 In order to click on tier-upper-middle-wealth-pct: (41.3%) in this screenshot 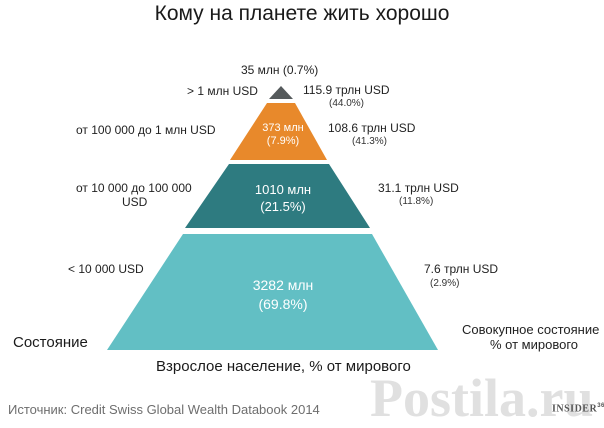, I will do `click(370, 141)`.